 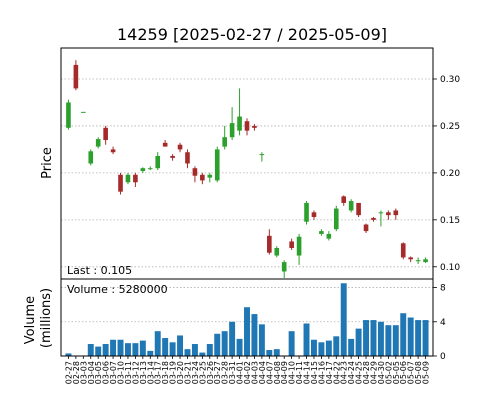 What do you see at coordinates (351, 372) in the screenshot?
I see `date-tick-label: 04-24` at bounding box center [351, 372].